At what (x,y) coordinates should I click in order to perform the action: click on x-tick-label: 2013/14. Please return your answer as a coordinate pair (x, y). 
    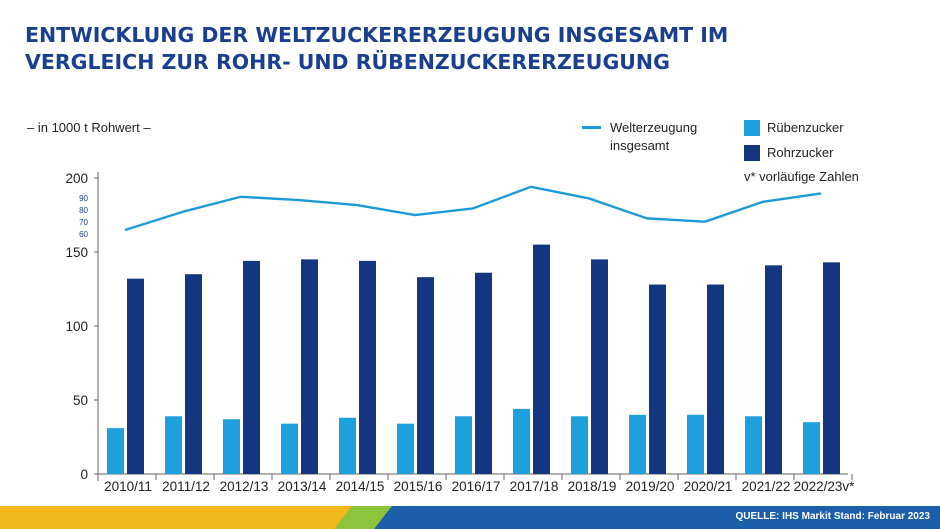
    Looking at the image, I should click on (302, 486).